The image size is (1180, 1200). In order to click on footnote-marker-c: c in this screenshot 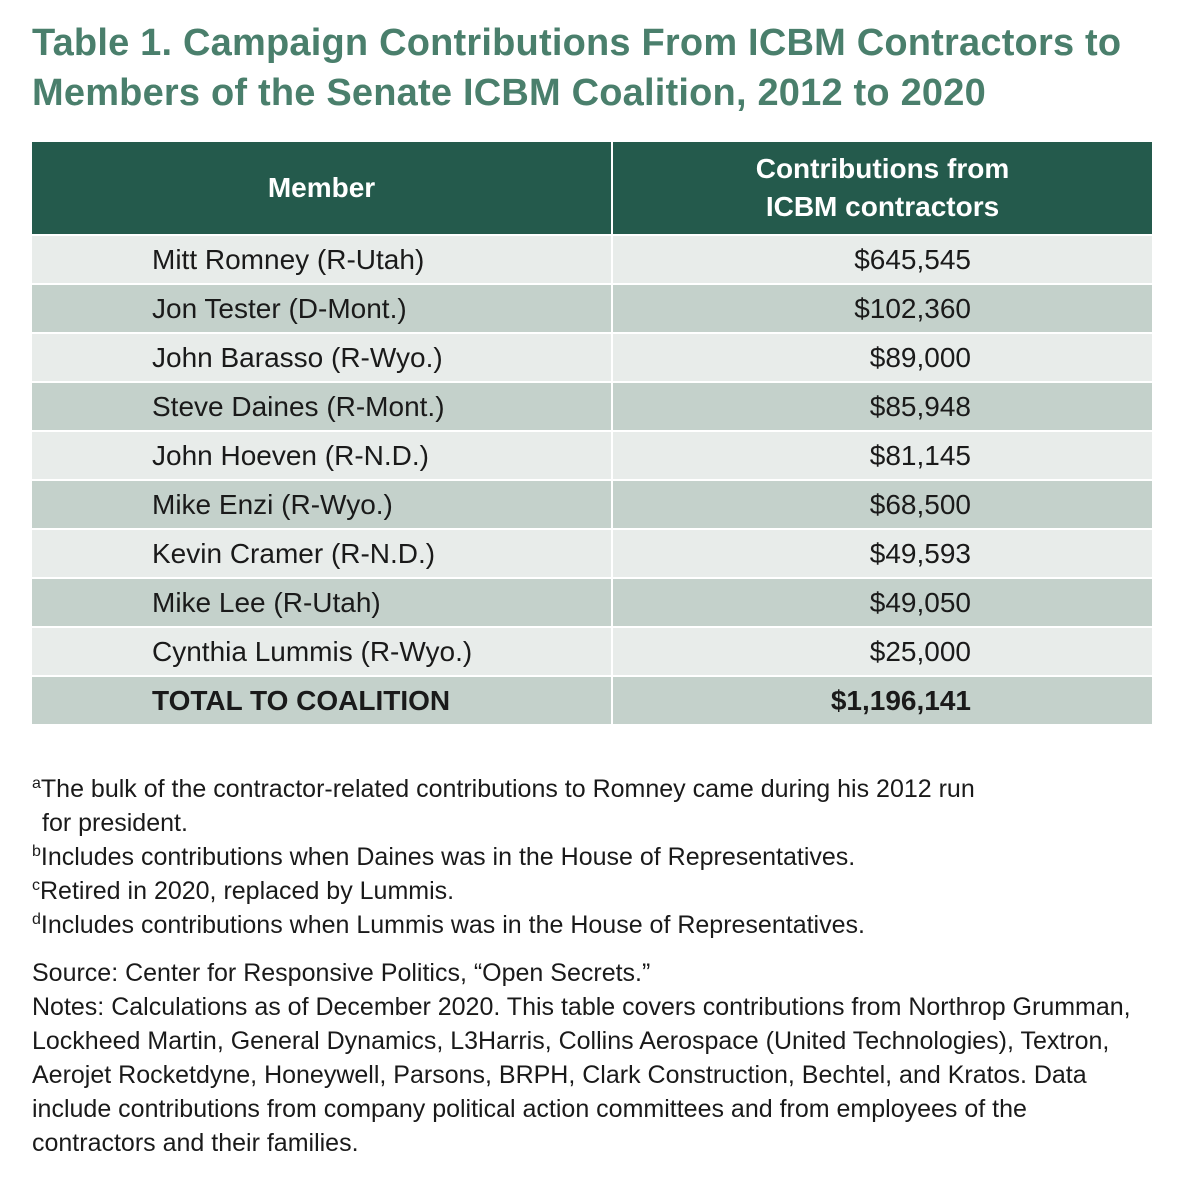, I will do `click(36, 885)`.